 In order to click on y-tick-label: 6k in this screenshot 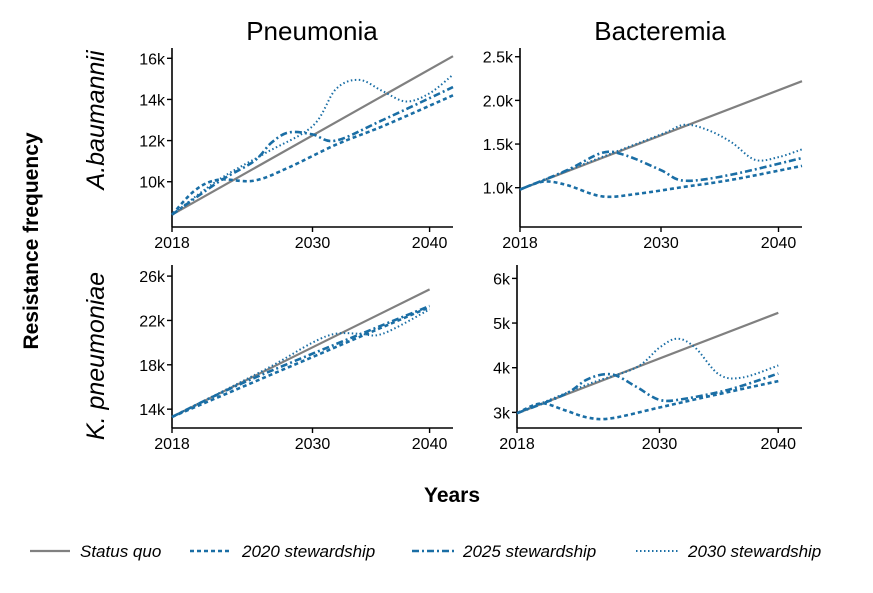, I will do `click(502, 279)`.